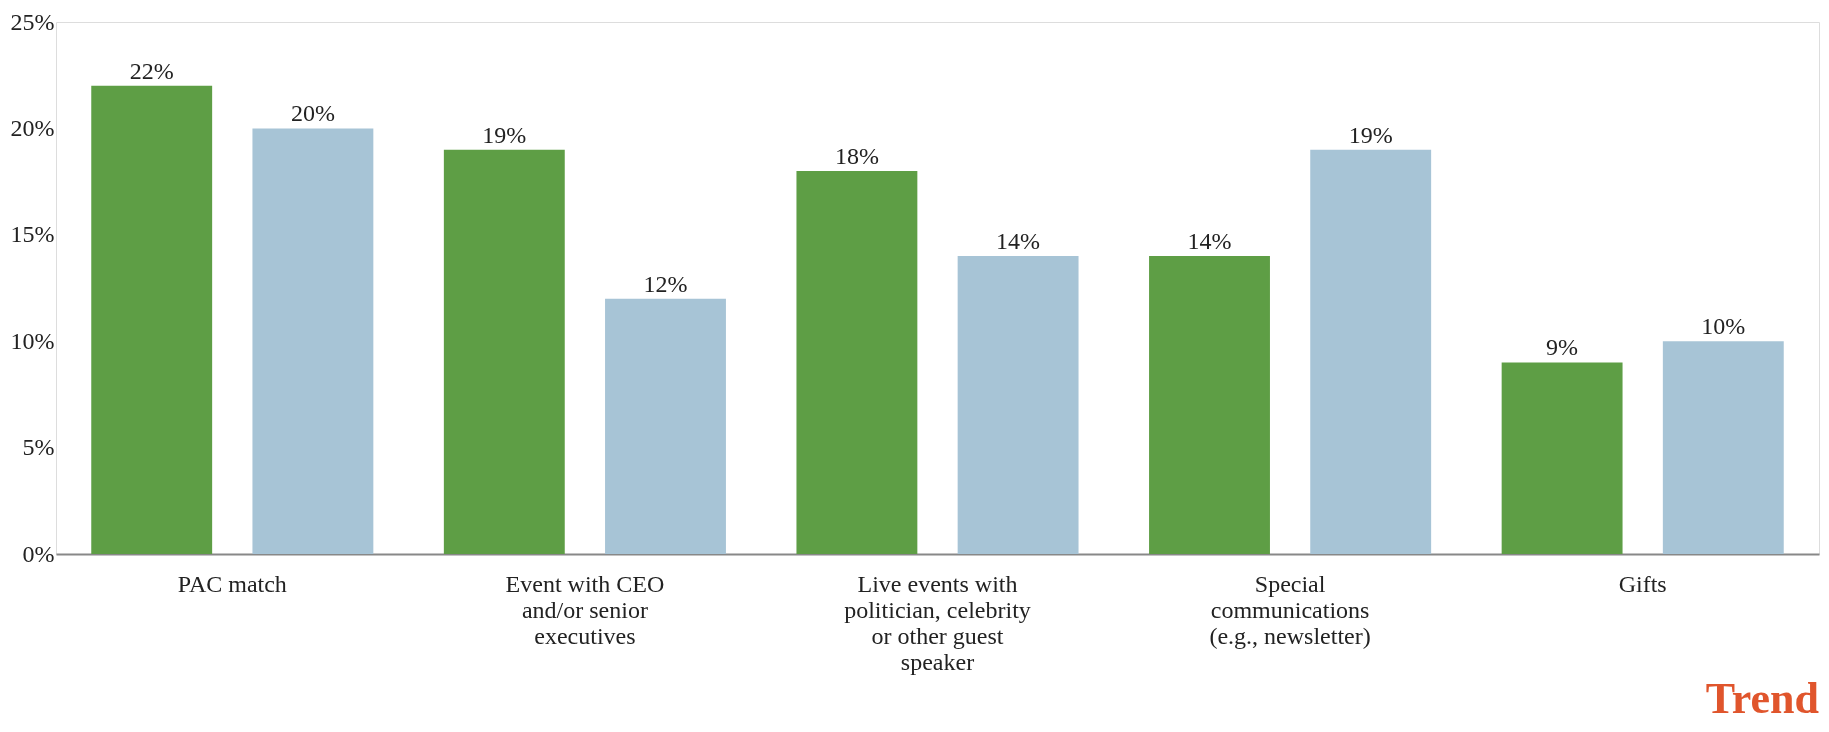  I want to click on data-label: 18%, so click(856, 155).